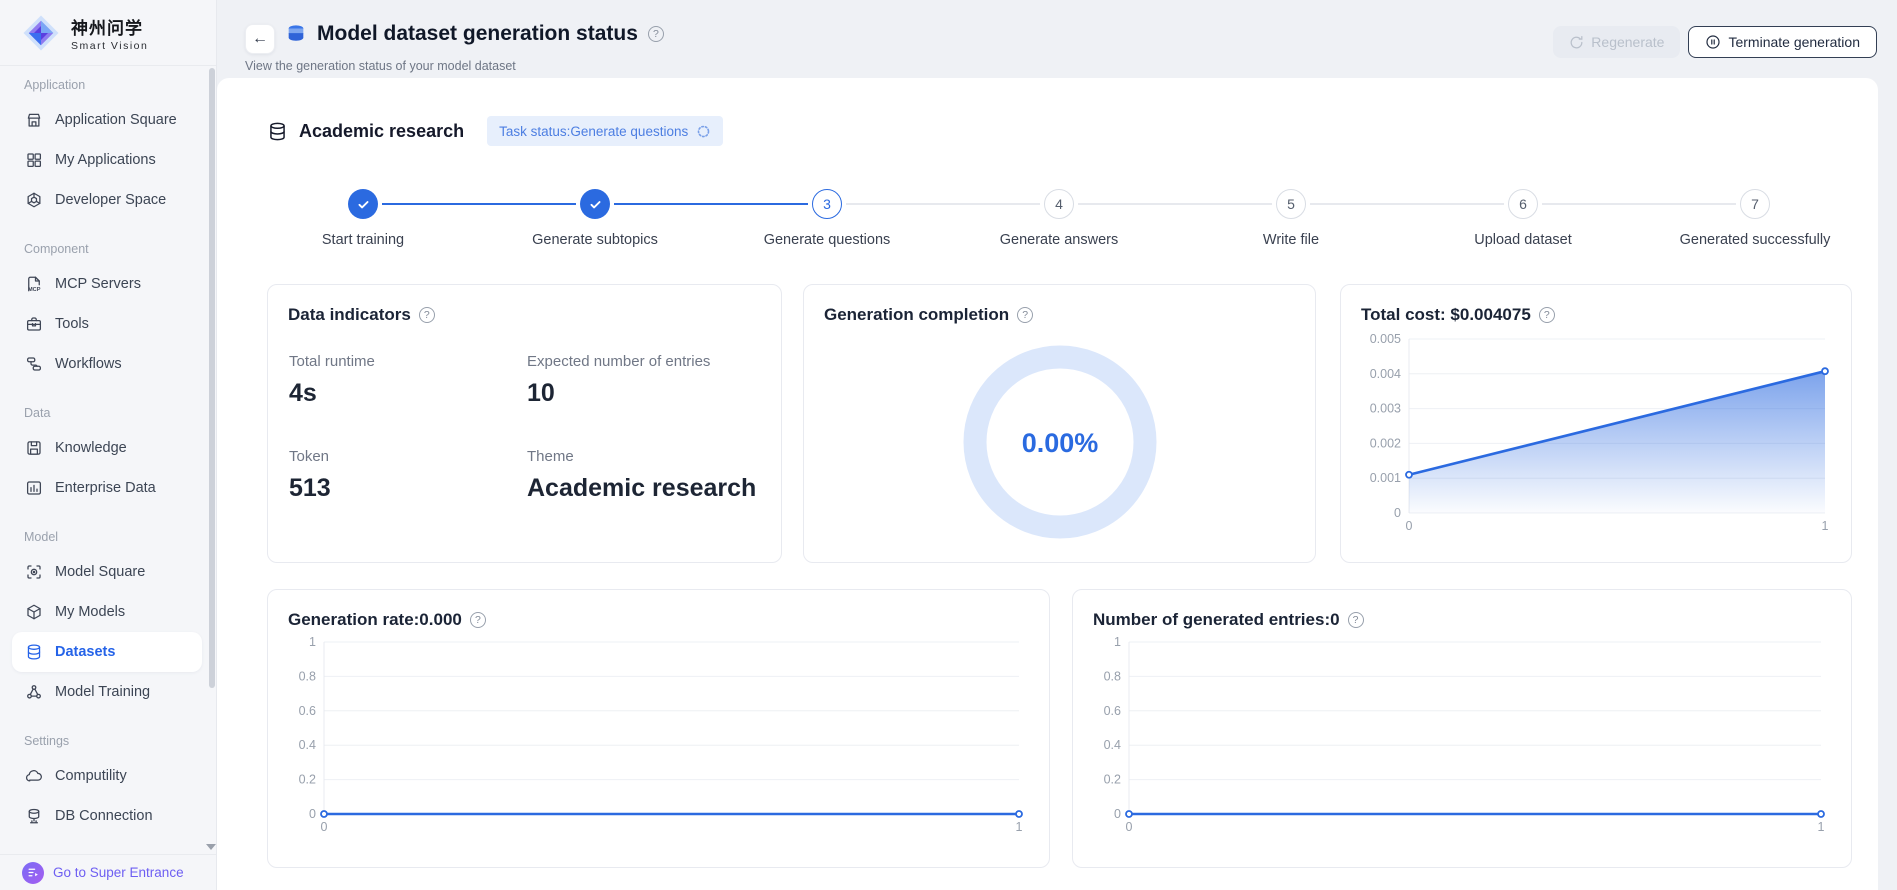  What do you see at coordinates (661, 734) in the screenshot?
I see `generation-rate-chart: 0 0.2 0.4 0.6 0.8 1 0 1` at bounding box center [661, 734].